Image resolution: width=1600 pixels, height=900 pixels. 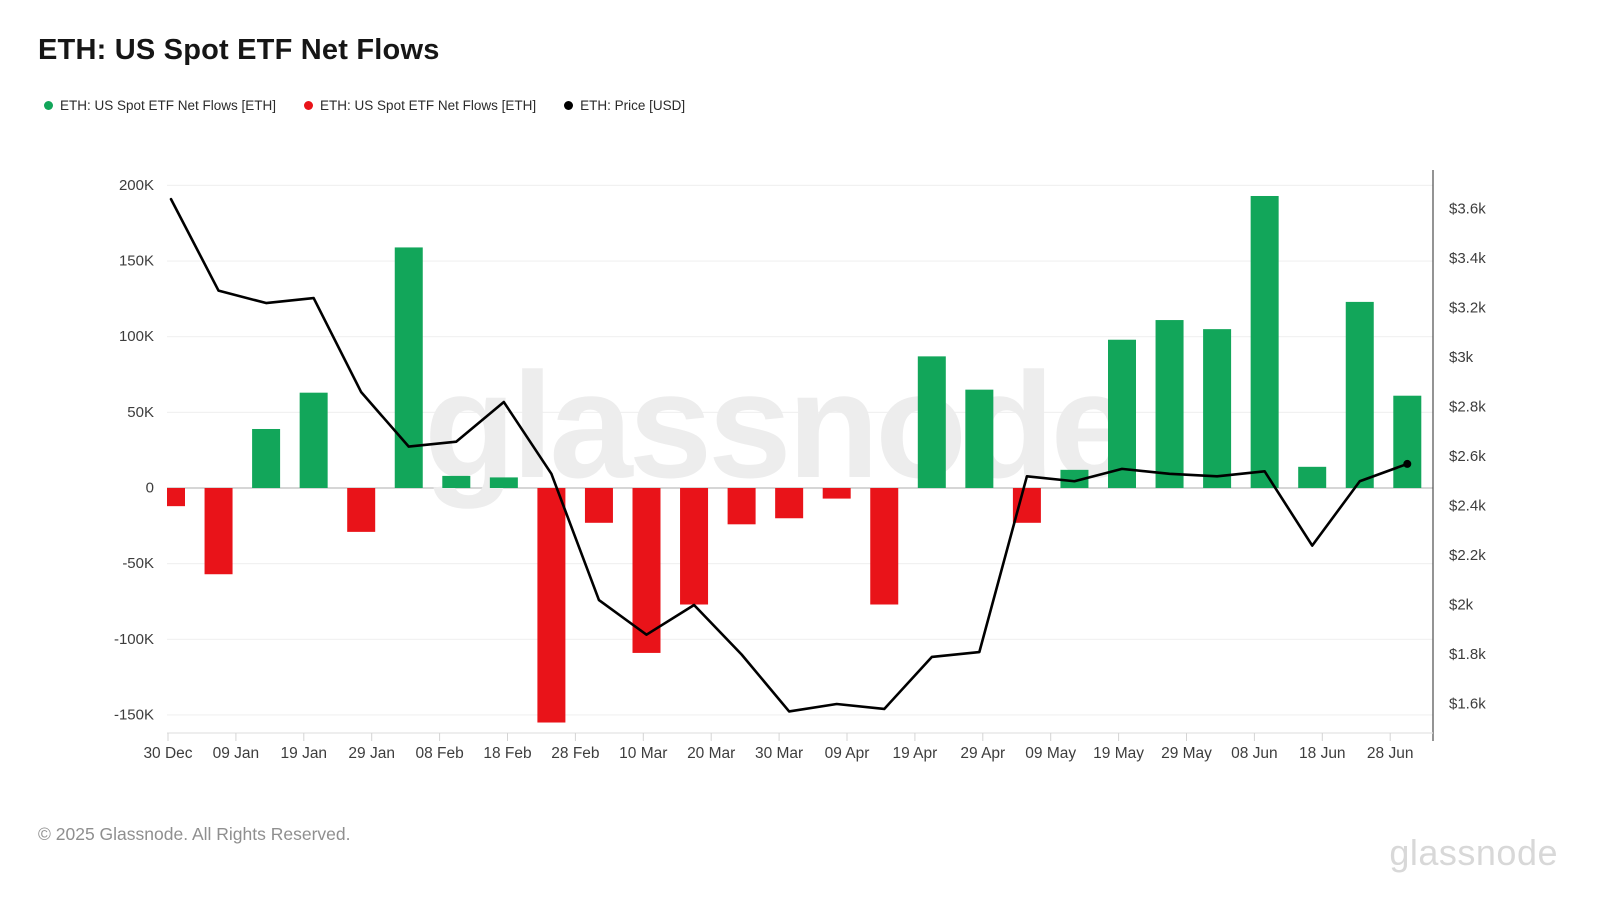 What do you see at coordinates (1118, 753) in the screenshot?
I see `x-axis-tick-label: 19 May` at bounding box center [1118, 753].